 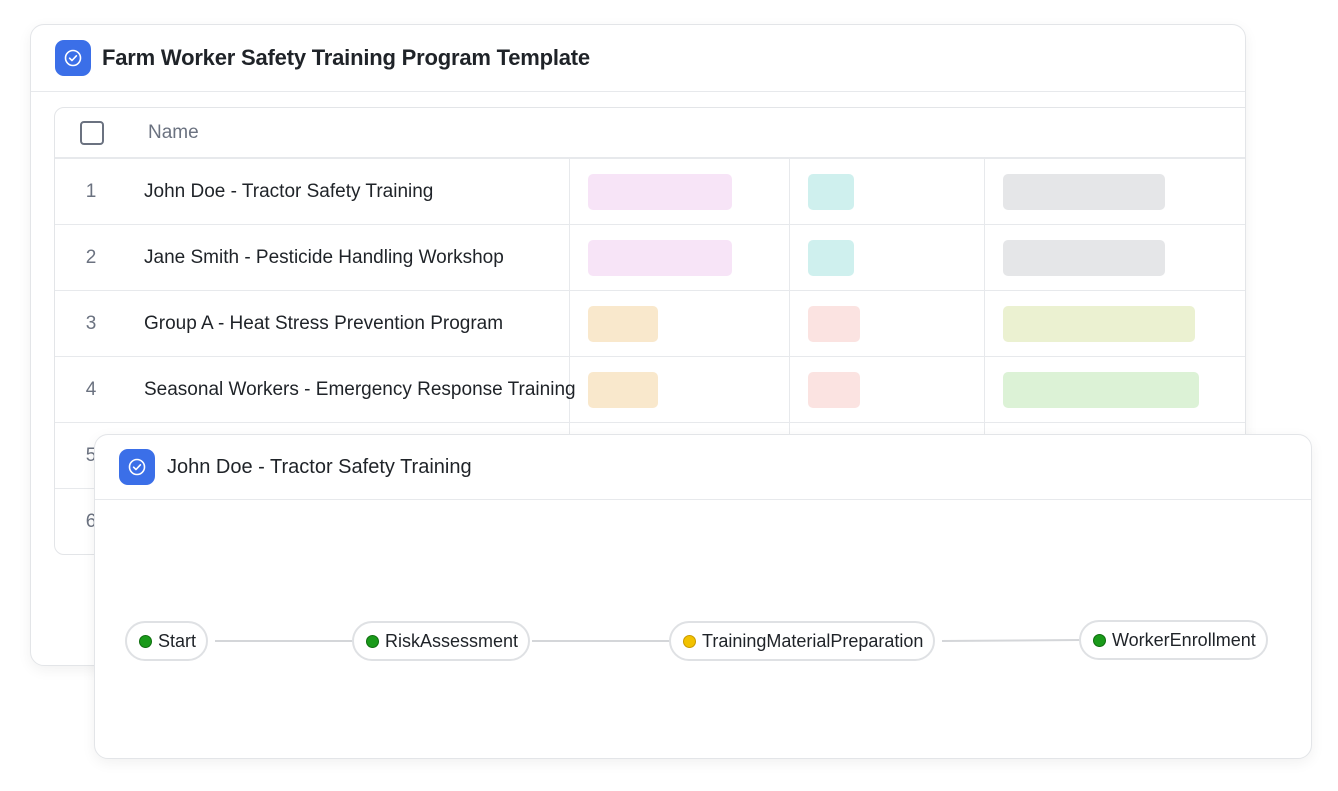 What do you see at coordinates (91, 389) in the screenshot?
I see `row-number: 4` at bounding box center [91, 389].